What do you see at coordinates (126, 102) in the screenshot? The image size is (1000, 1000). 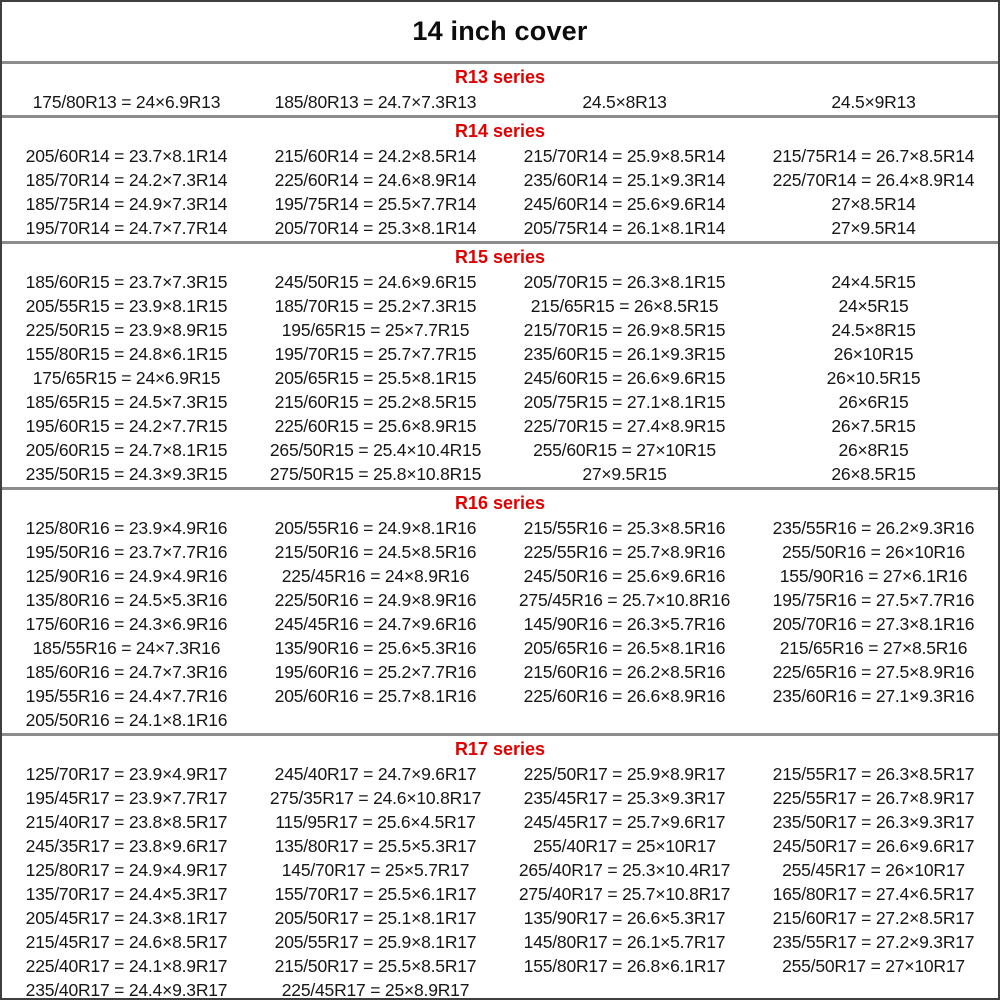 I see `size-cell: 175/80R13 = 24×6.9R13` at bounding box center [126, 102].